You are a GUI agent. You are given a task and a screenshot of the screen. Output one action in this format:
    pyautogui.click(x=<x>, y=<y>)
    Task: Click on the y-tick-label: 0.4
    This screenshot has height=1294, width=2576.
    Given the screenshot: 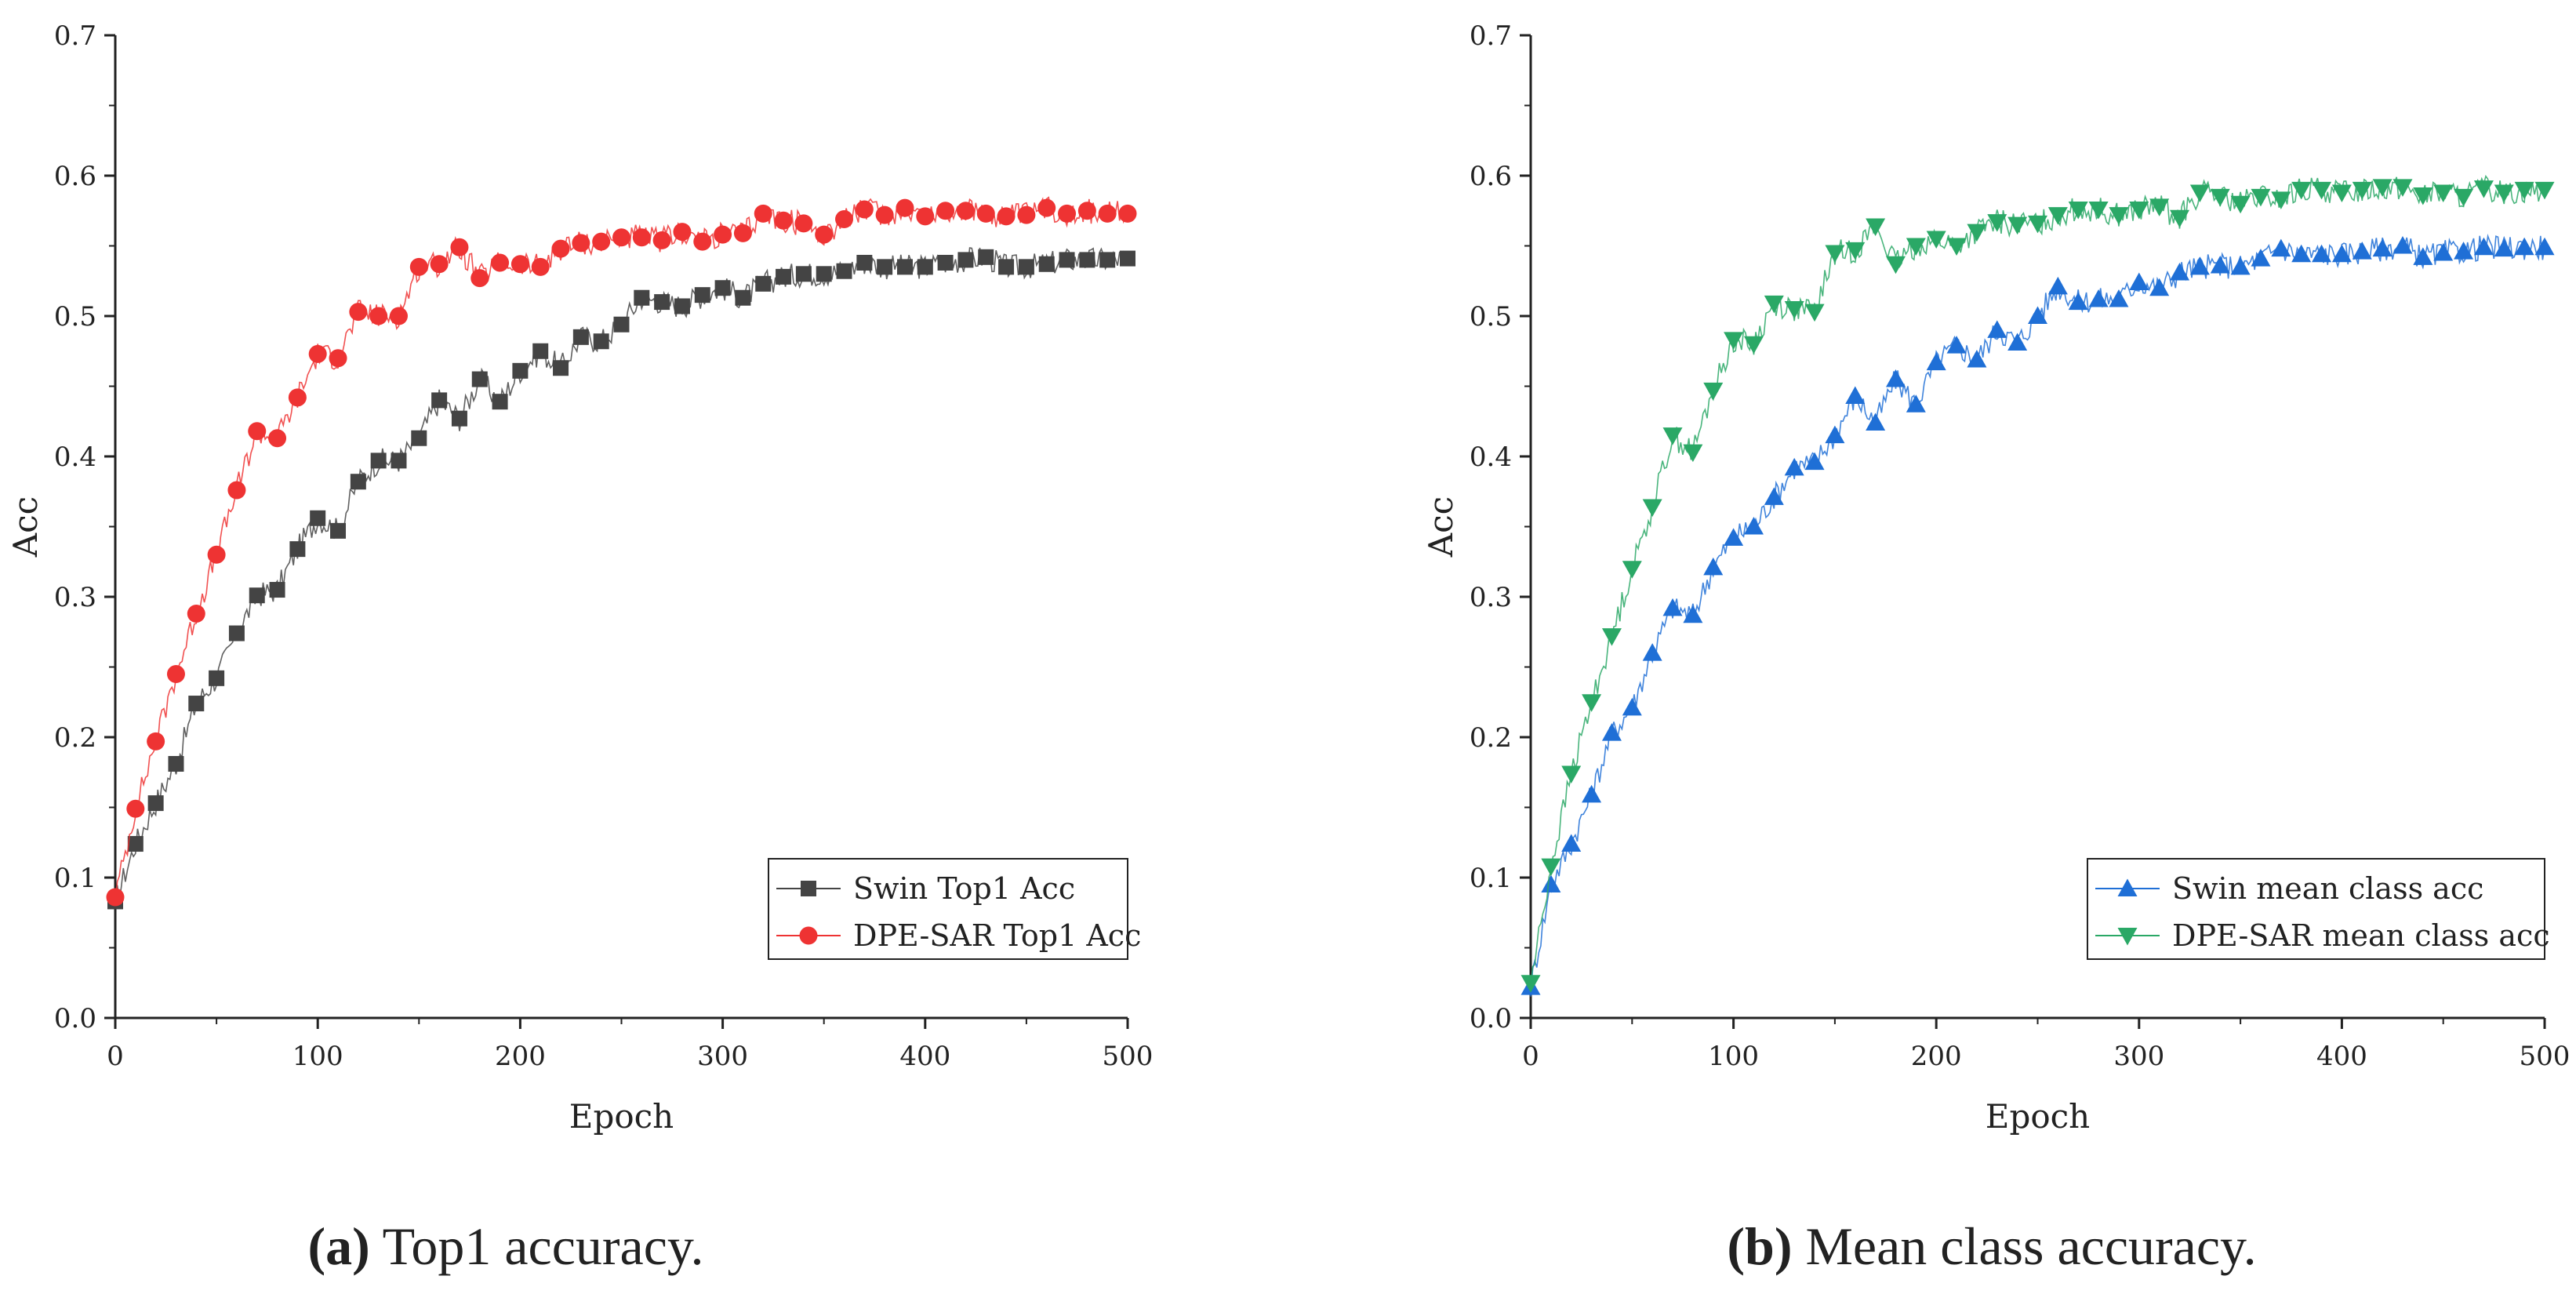 What is the action you would take?
    pyautogui.click(x=1491, y=457)
    